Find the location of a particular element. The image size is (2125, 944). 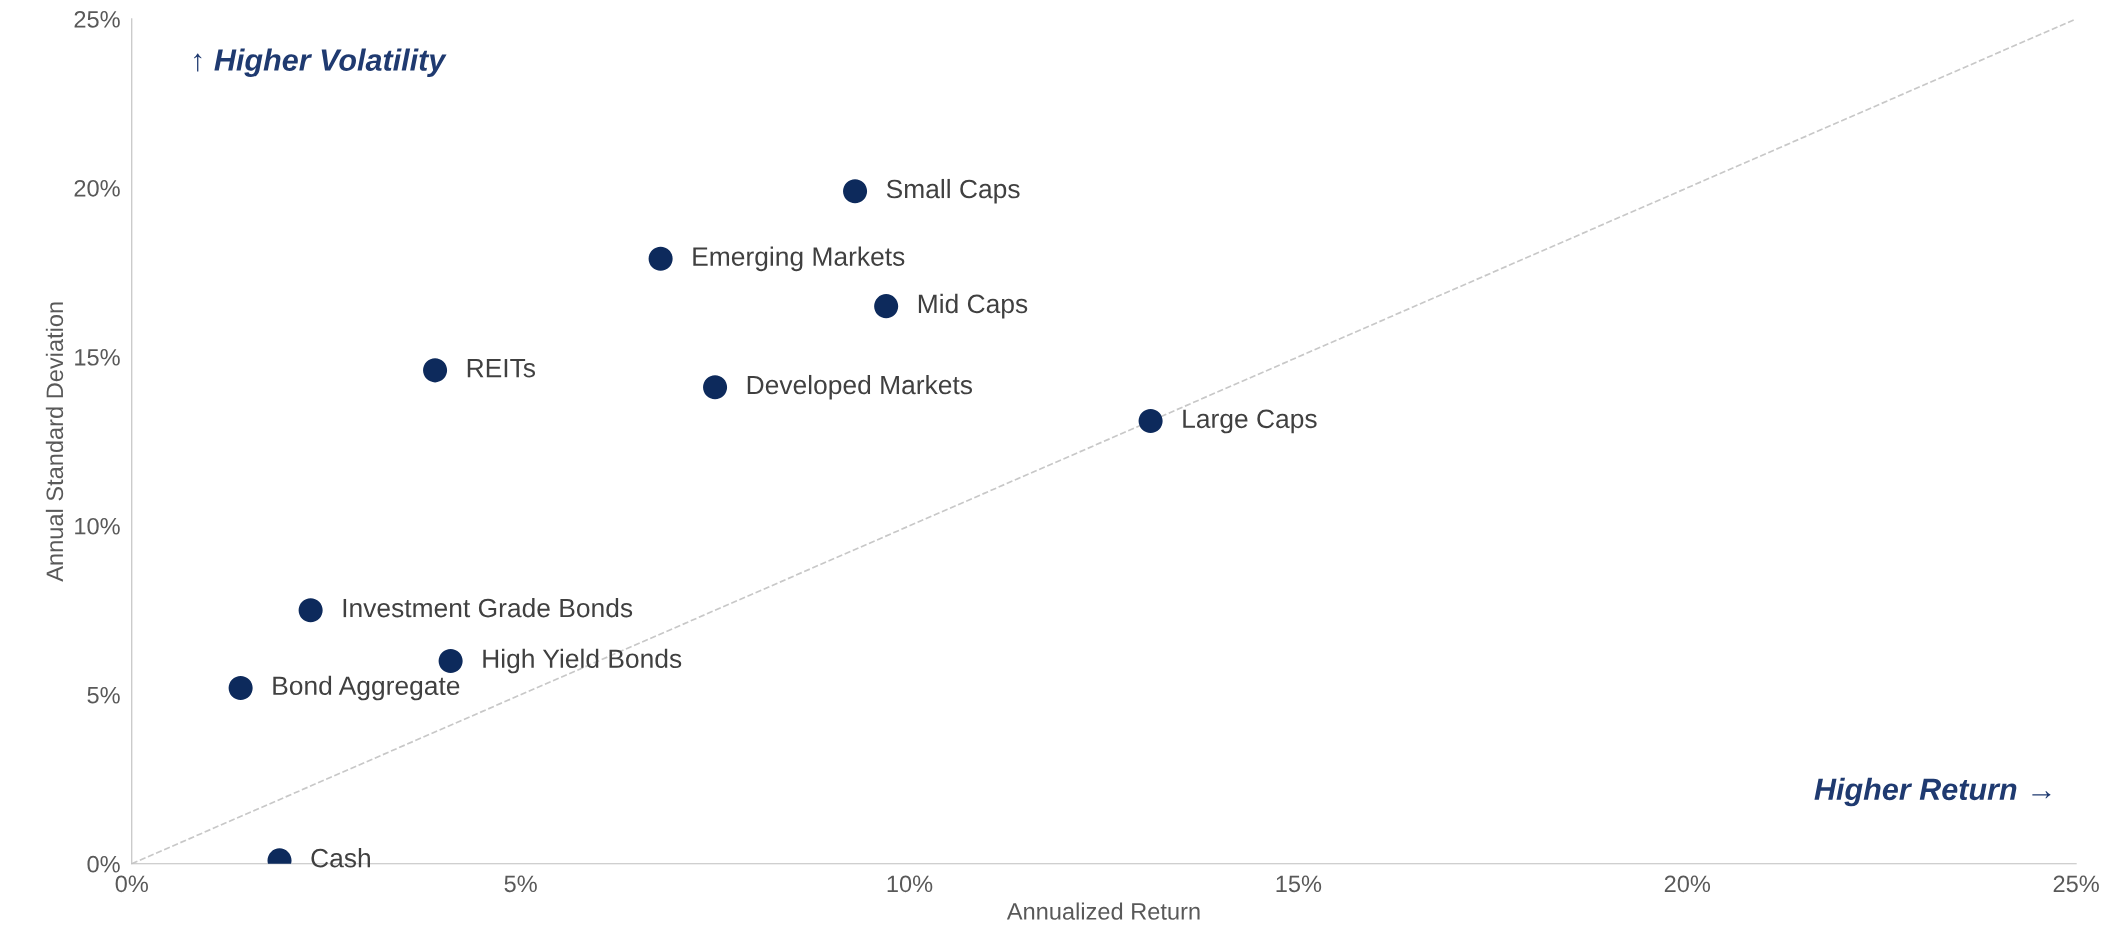

annotation: Investment Grade Bonds is located at coordinates (488, 608).